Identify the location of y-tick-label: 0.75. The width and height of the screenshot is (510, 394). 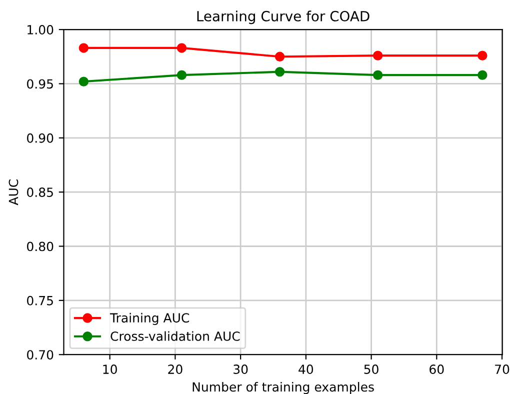
(40, 301).